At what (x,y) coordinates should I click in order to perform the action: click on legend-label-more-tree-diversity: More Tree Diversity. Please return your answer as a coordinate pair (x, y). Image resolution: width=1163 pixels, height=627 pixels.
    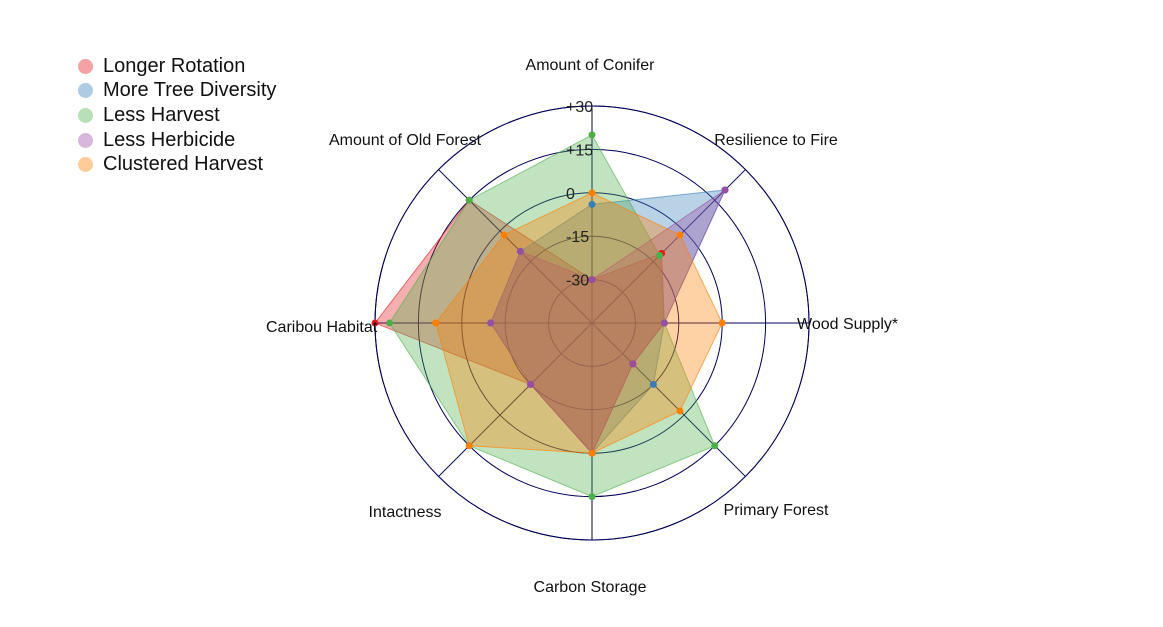
    Looking at the image, I should click on (190, 90).